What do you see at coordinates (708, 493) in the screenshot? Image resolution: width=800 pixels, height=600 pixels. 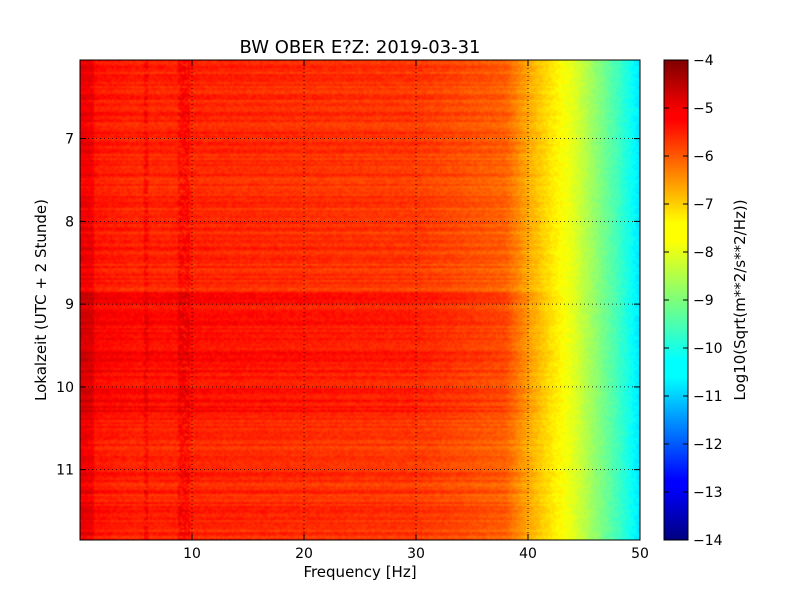 I see `colorbar-tick-label: −13` at bounding box center [708, 493].